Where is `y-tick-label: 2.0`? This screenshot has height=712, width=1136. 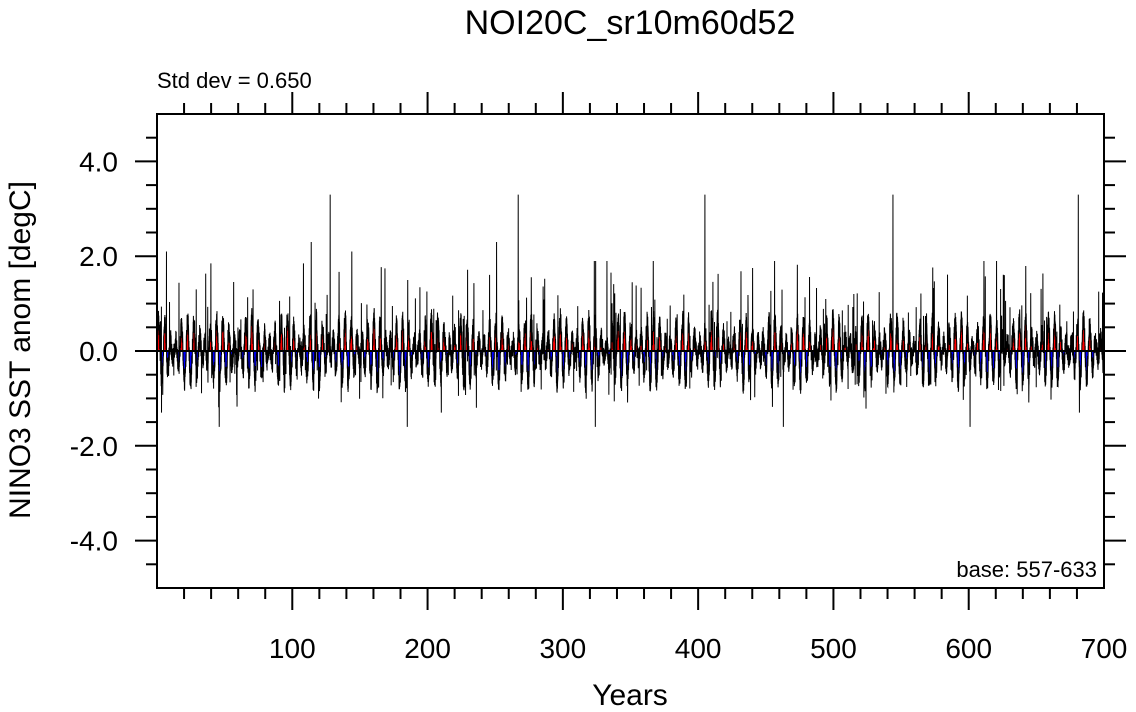 y-tick-label: 2.0 is located at coordinates (98, 256).